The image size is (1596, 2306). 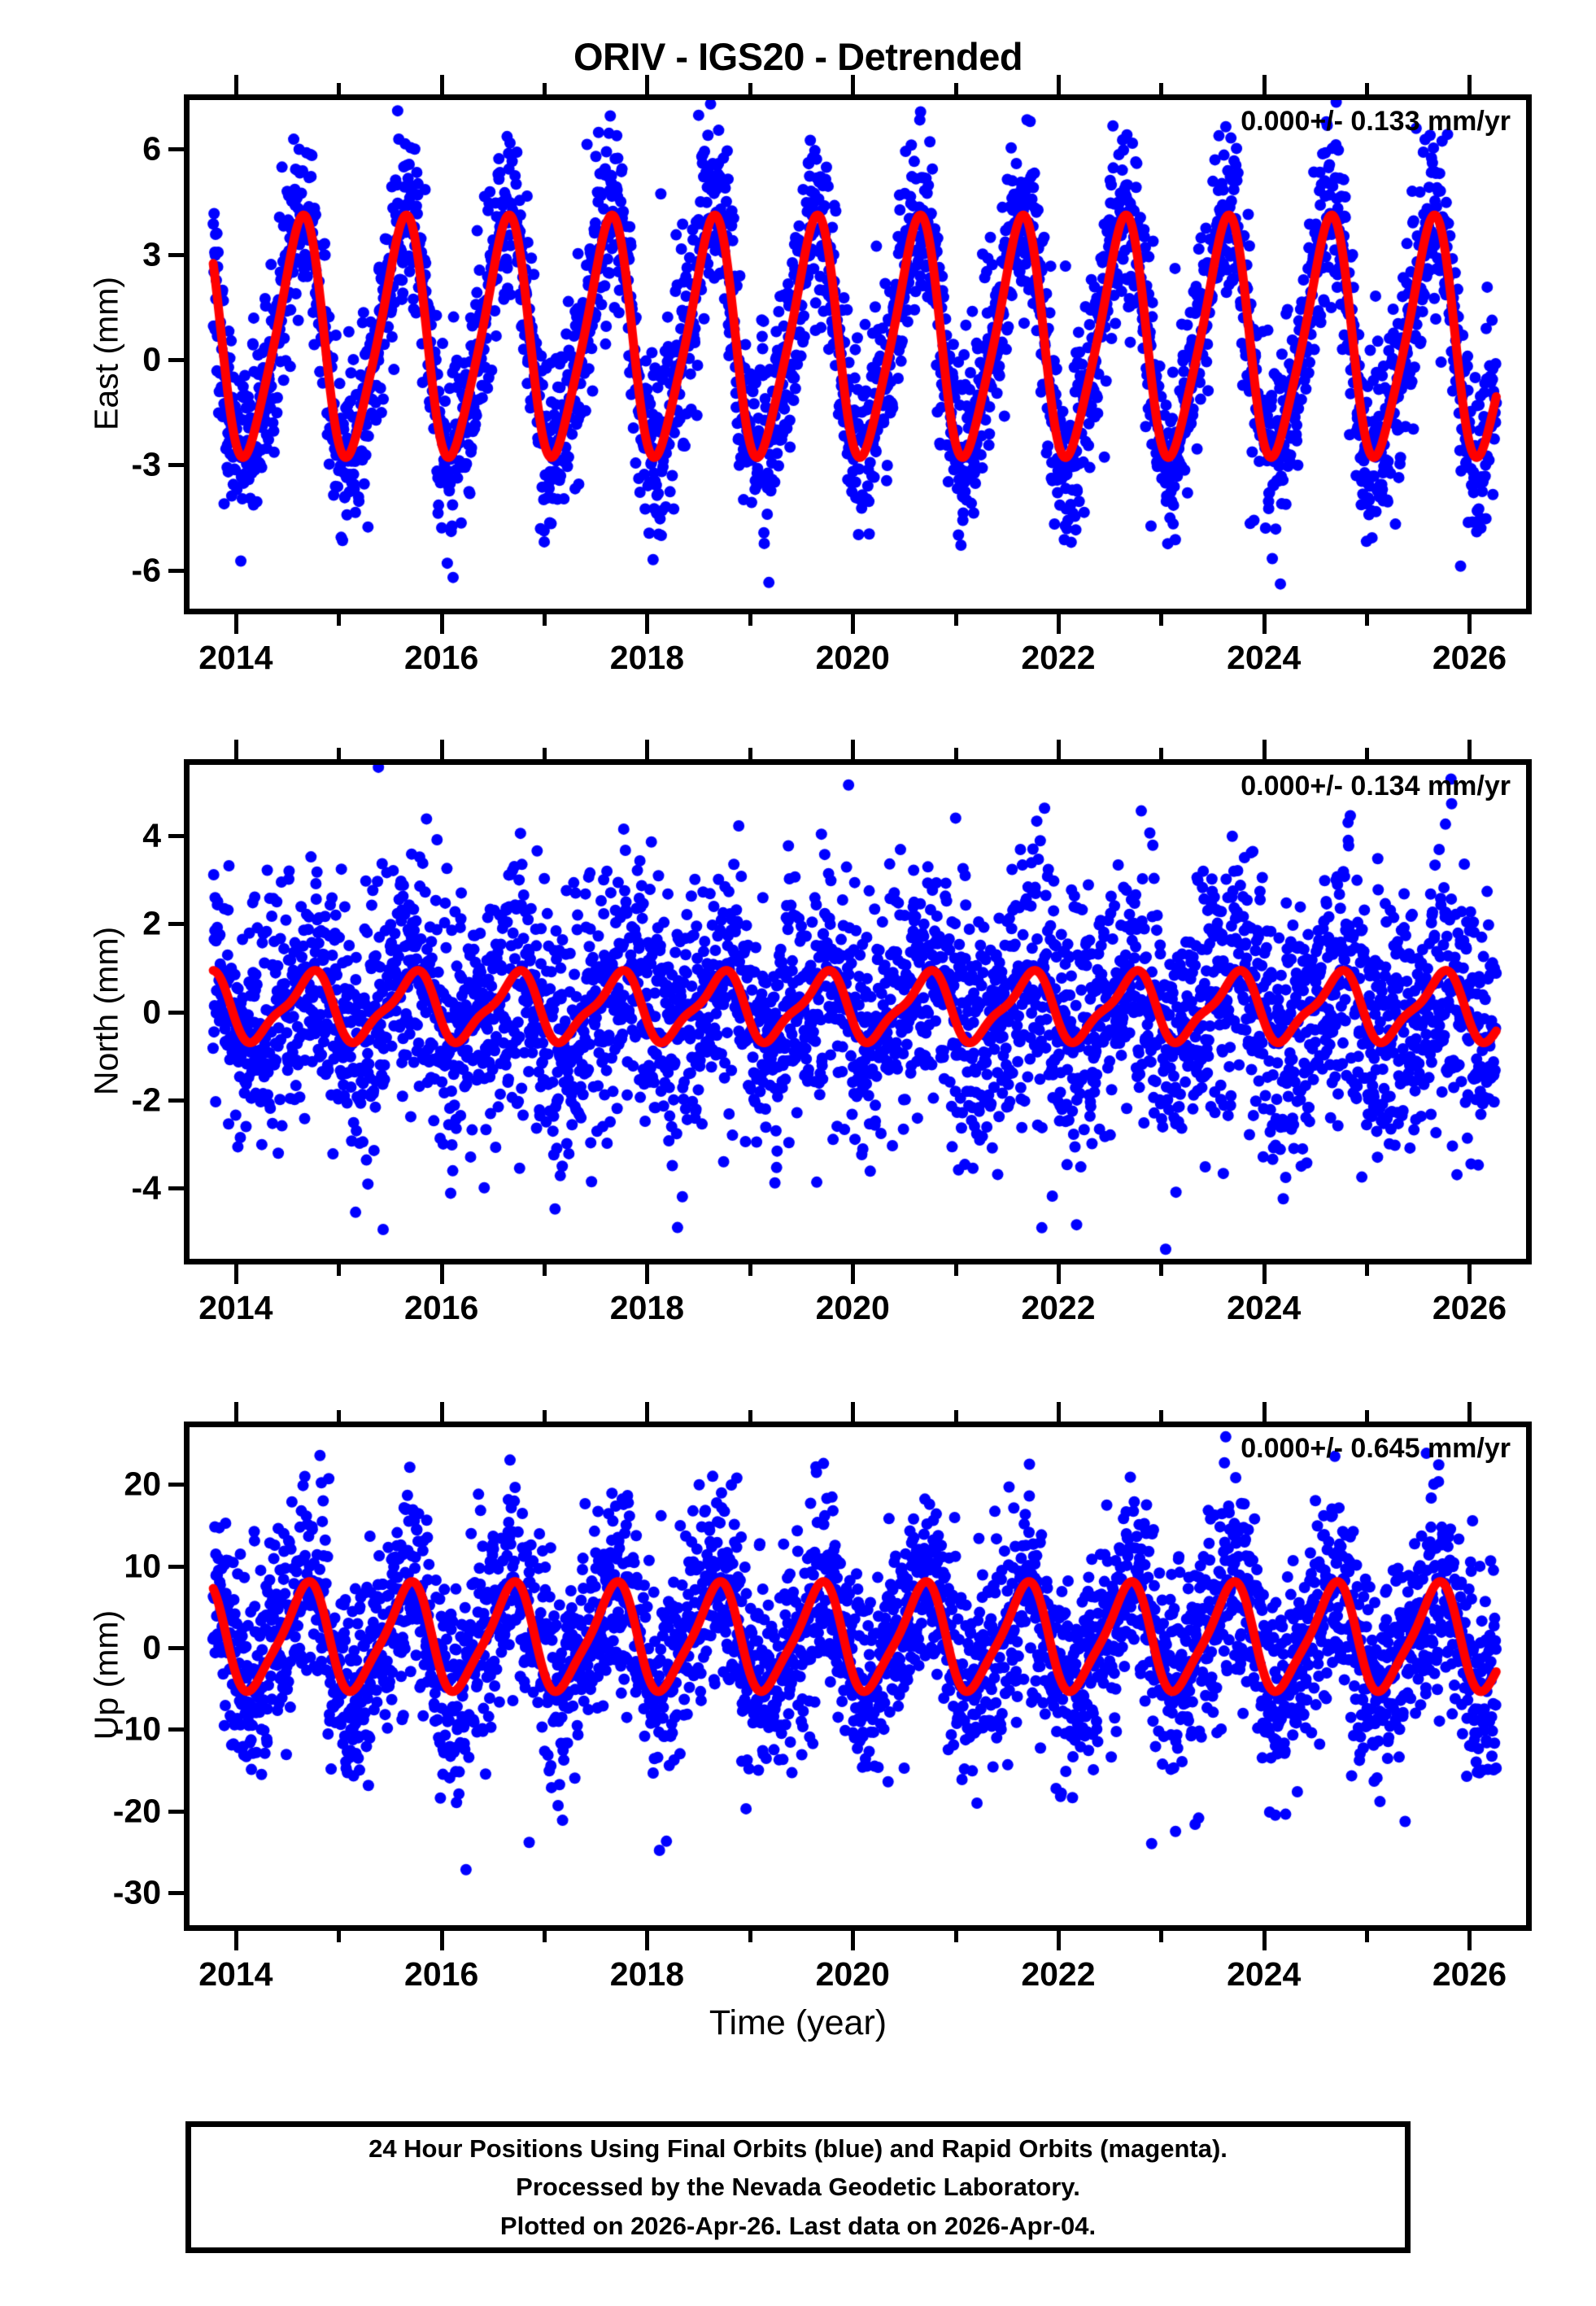 I want to click on y-tick-label: -3, so click(x=146, y=464).